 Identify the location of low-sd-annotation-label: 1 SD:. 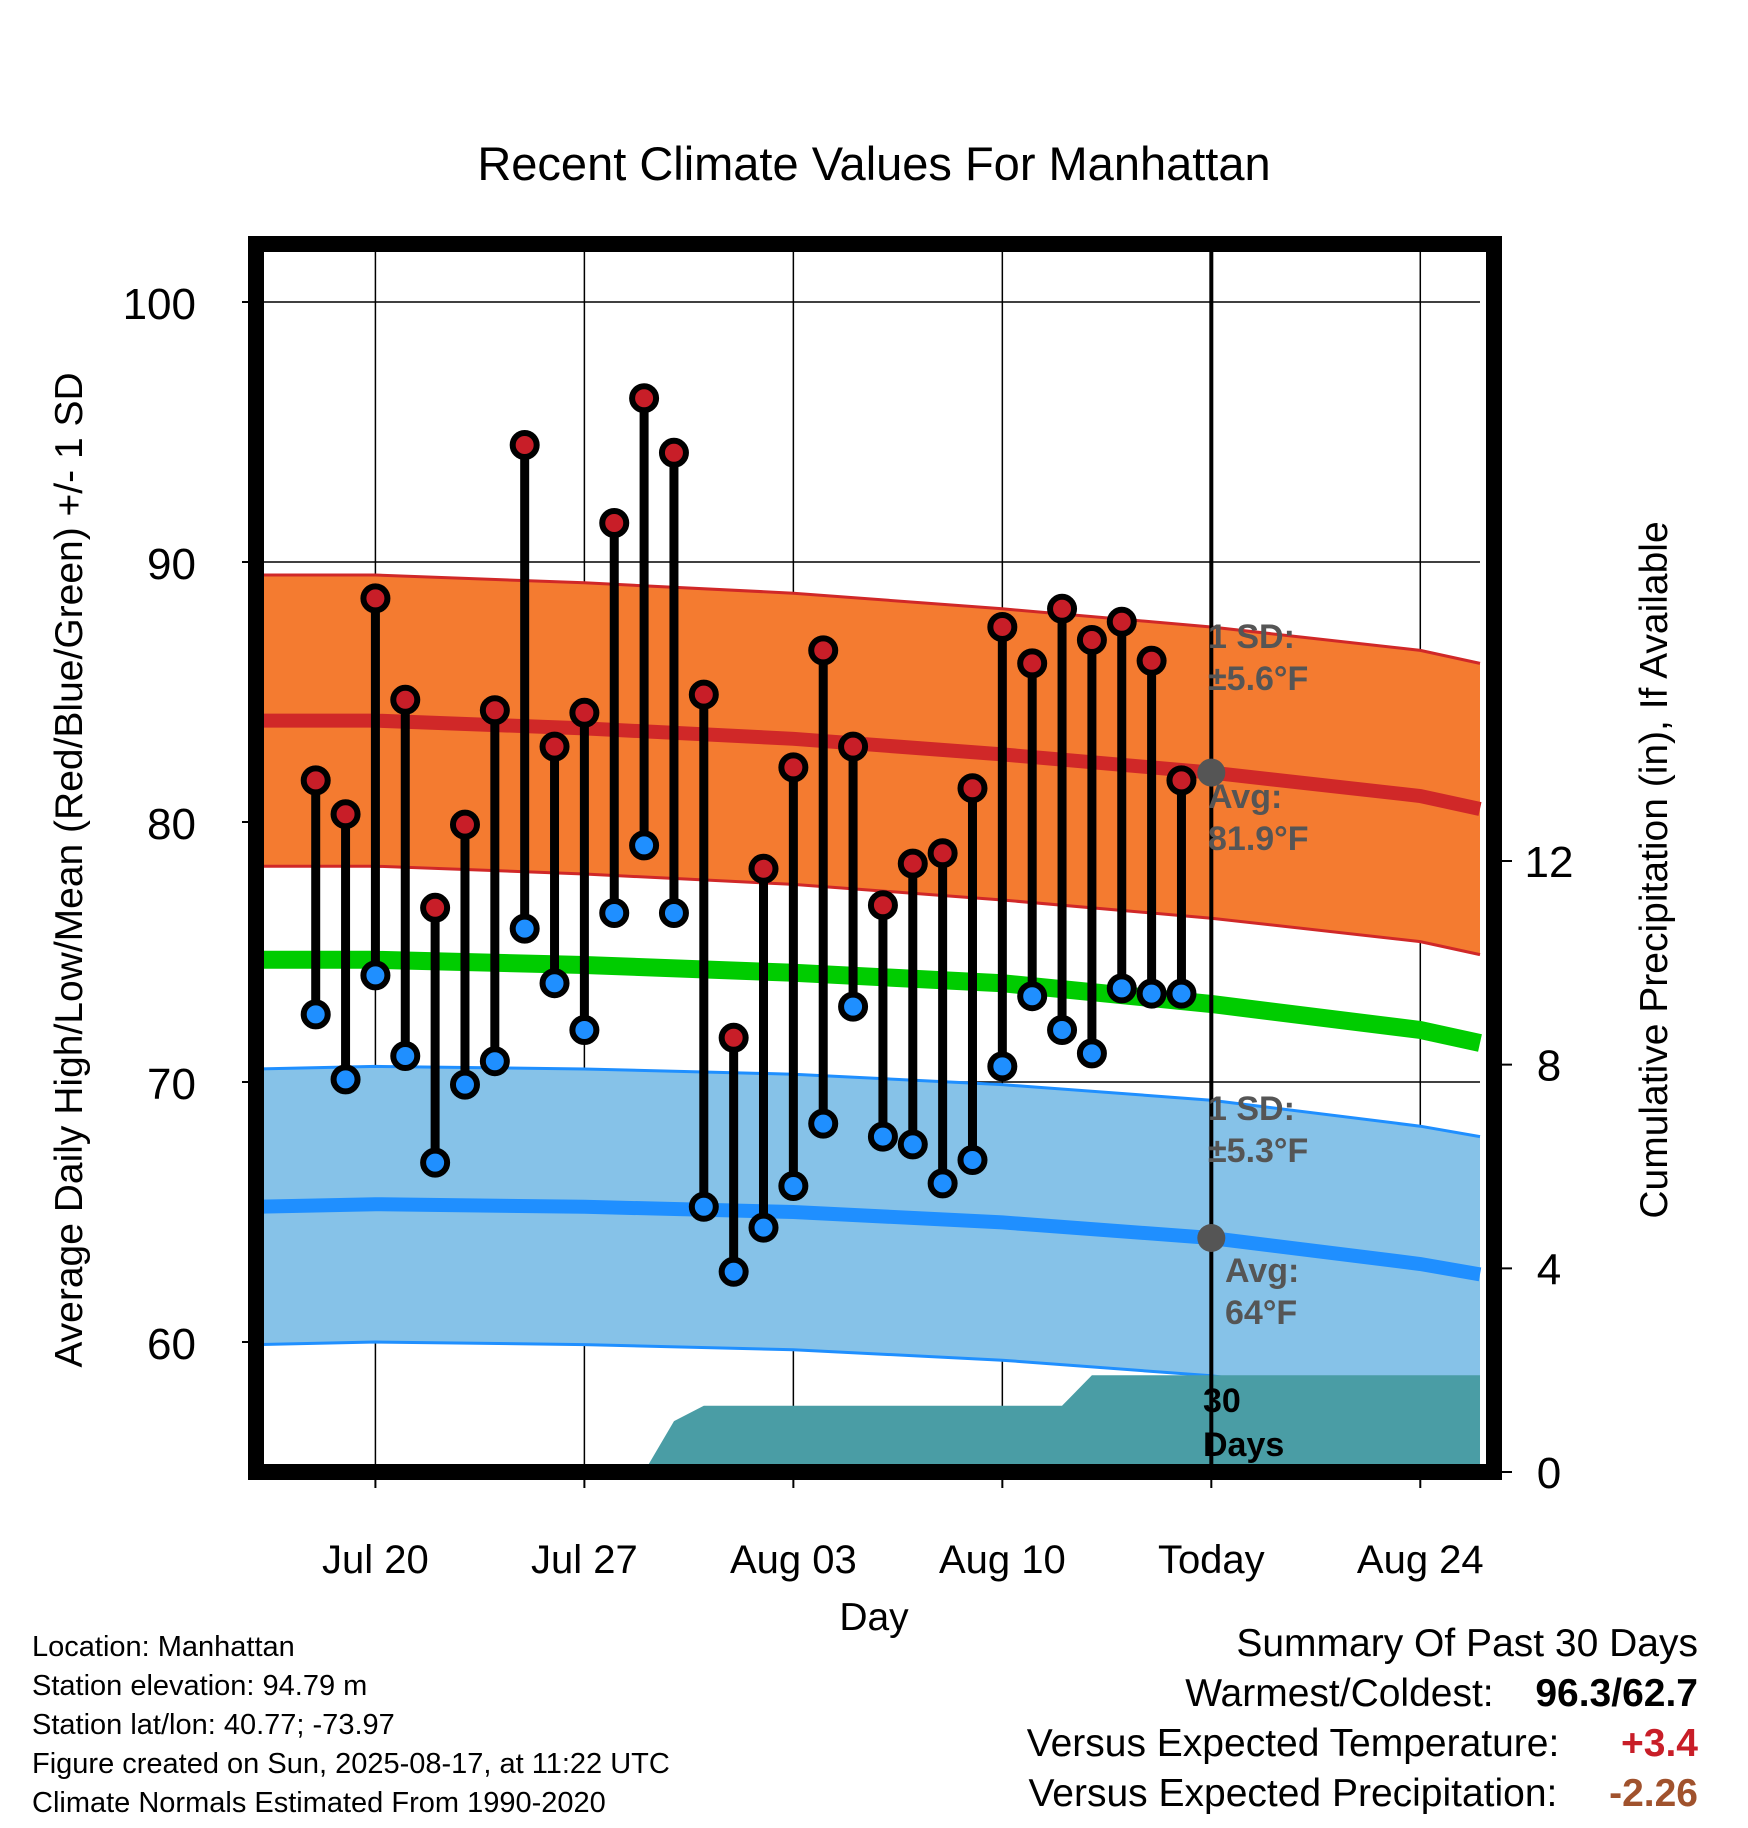
(1251, 1109).